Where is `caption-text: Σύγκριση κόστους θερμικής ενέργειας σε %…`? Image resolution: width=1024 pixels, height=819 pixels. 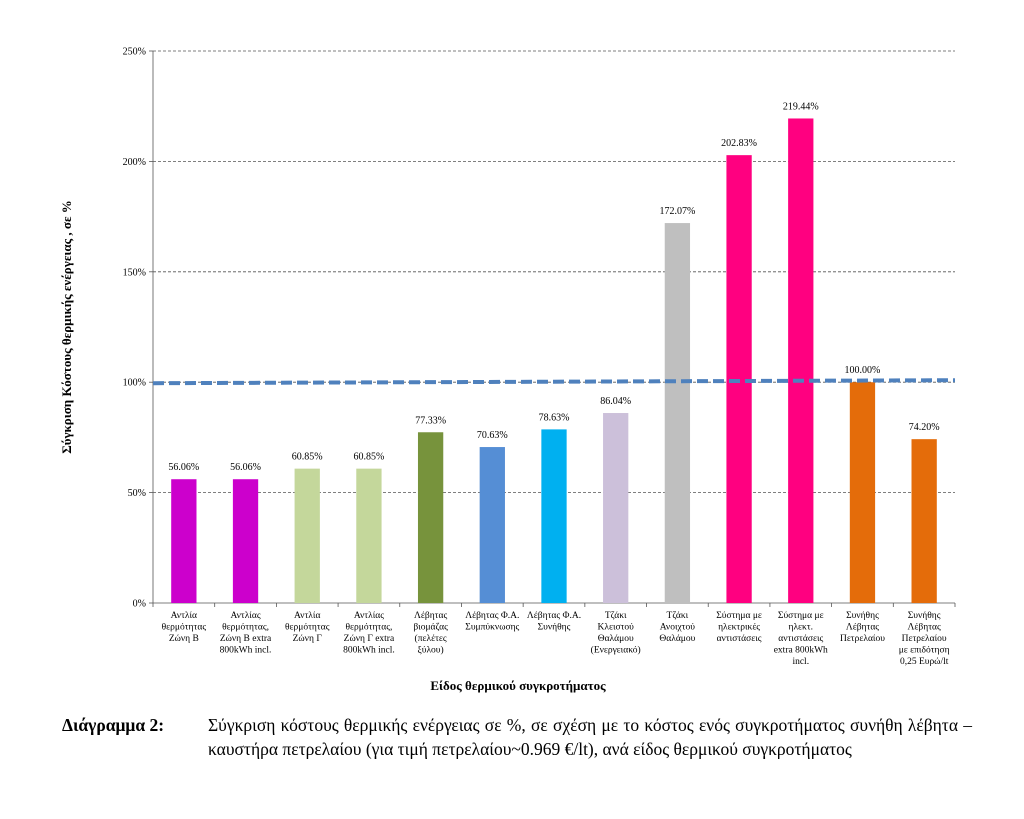 caption-text: Σύγκριση κόστους θερμικής ενέργειας σε %… is located at coordinates (590, 737).